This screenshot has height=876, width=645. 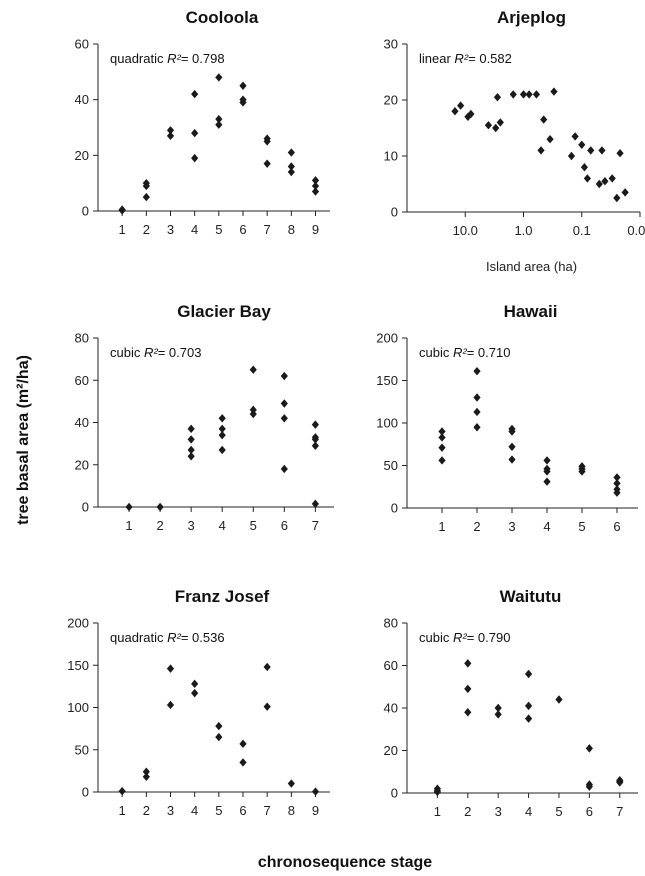 What do you see at coordinates (391, 708) in the screenshot?
I see `y-tick-label: 40` at bounding box center [391, 708].